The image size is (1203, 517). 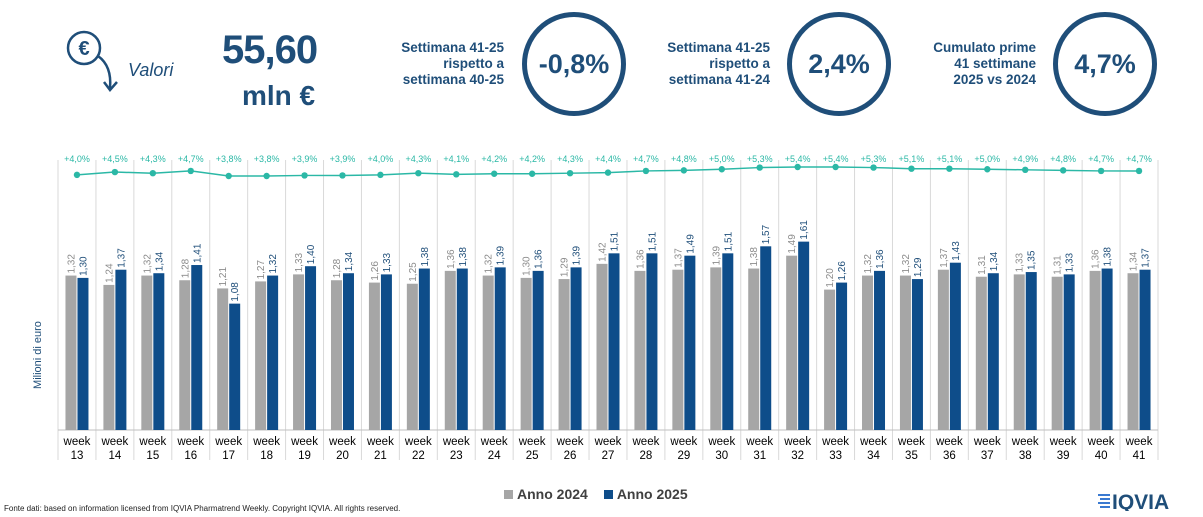 I want to click on data-label-2025: 1,39, so click(x=501, y=255).